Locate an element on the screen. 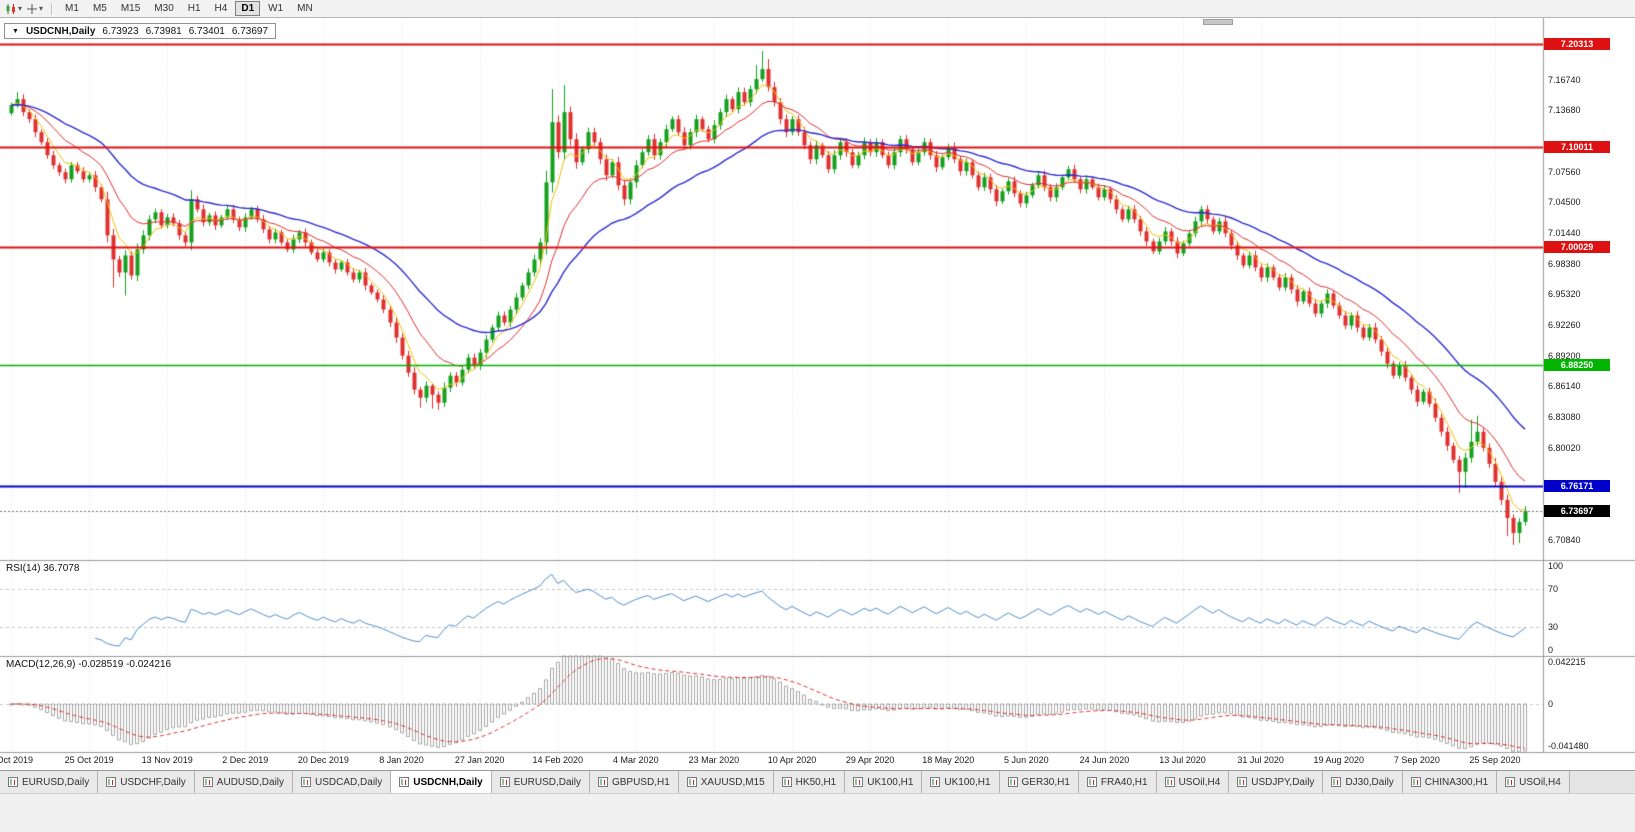  date-axis-label: 19 Aug 2020 is located at coordinates (1339, 760).